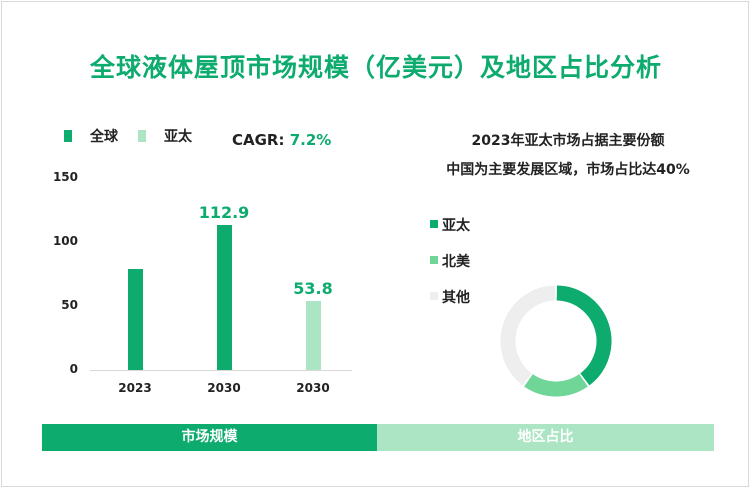  Describe the element at coordinates (375, 67) in the screenshot. I see `page-title: 全球液体屋顶市场规模（亿美元）及地区占比分析` at that location.